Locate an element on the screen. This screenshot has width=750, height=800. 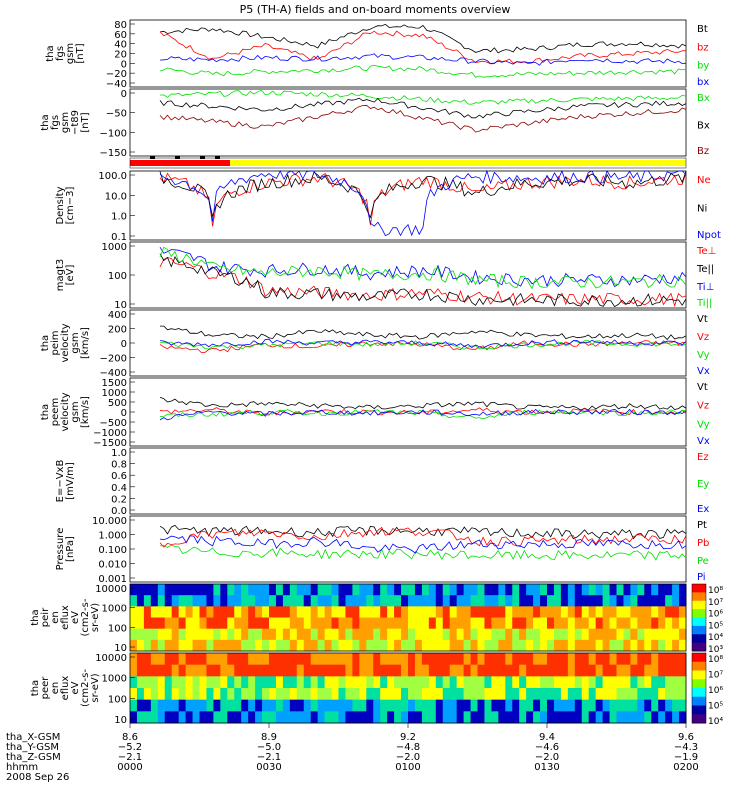
legend-entry: Vy is located at coordinates (703, 355).